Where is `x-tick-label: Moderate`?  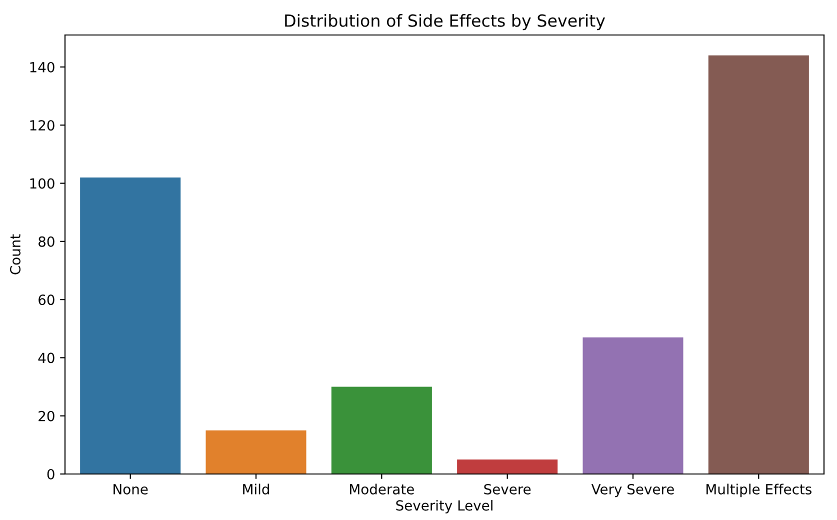
x-tick-label: Moderate is located at coordinates (382, 489).